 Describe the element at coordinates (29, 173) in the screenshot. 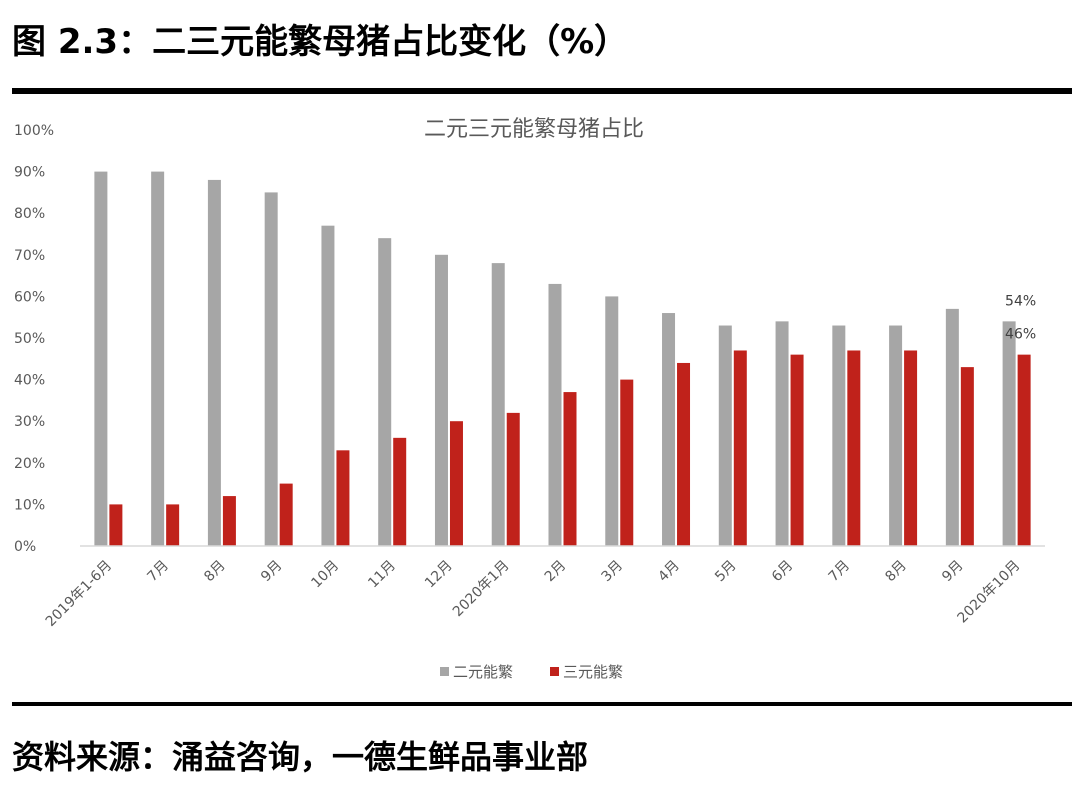

I see `y-tick-label: 90%` at that location.